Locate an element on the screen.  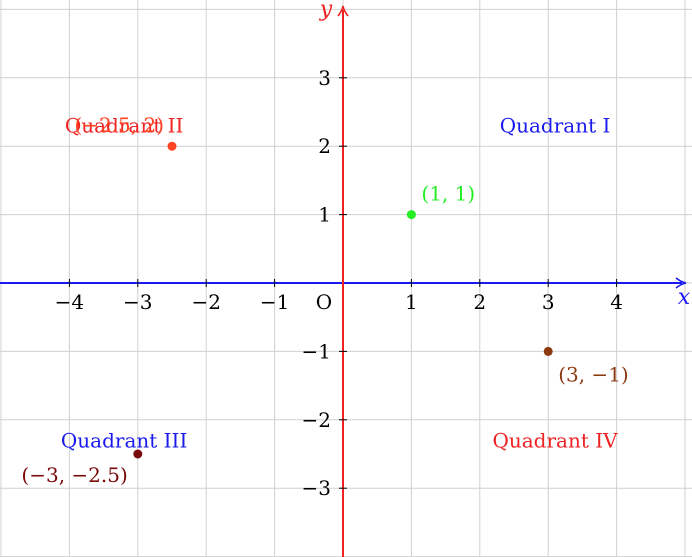
x-axis-arrow is located at coordinates (681, 283).